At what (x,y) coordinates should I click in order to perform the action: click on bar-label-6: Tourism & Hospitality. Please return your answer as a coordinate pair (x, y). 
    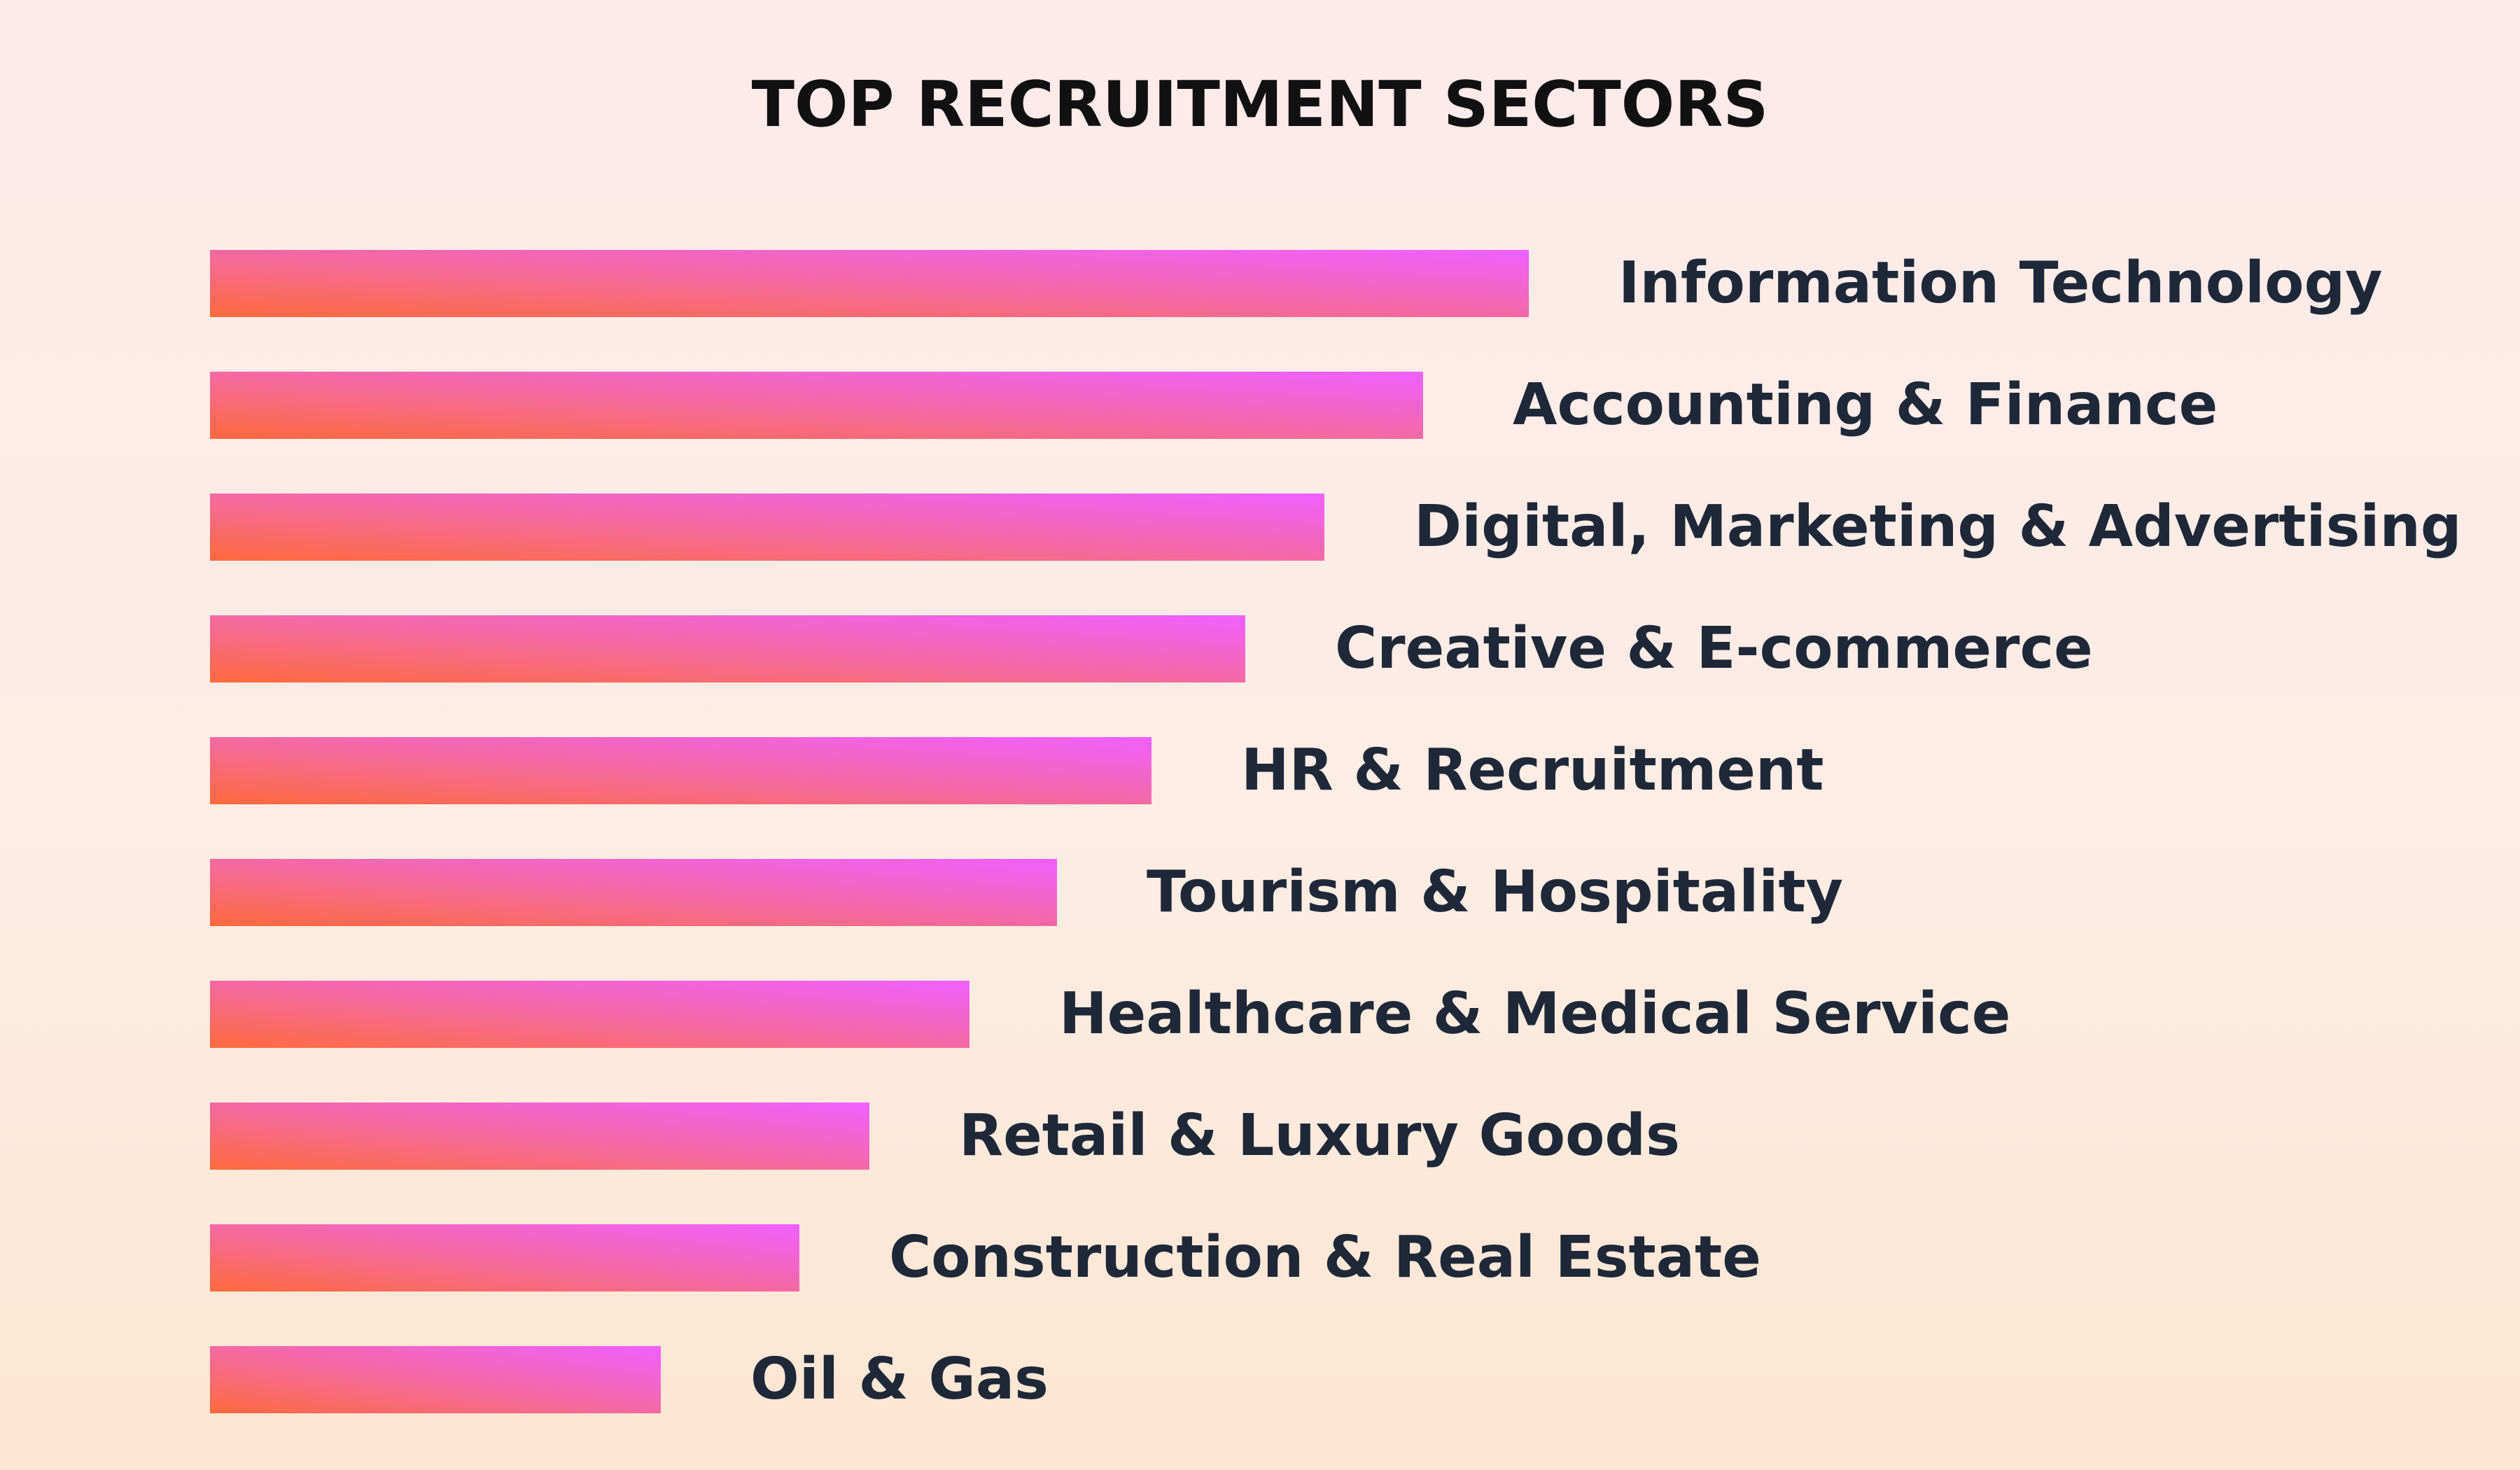
    Looking at the image, I should click on (1495, 892).